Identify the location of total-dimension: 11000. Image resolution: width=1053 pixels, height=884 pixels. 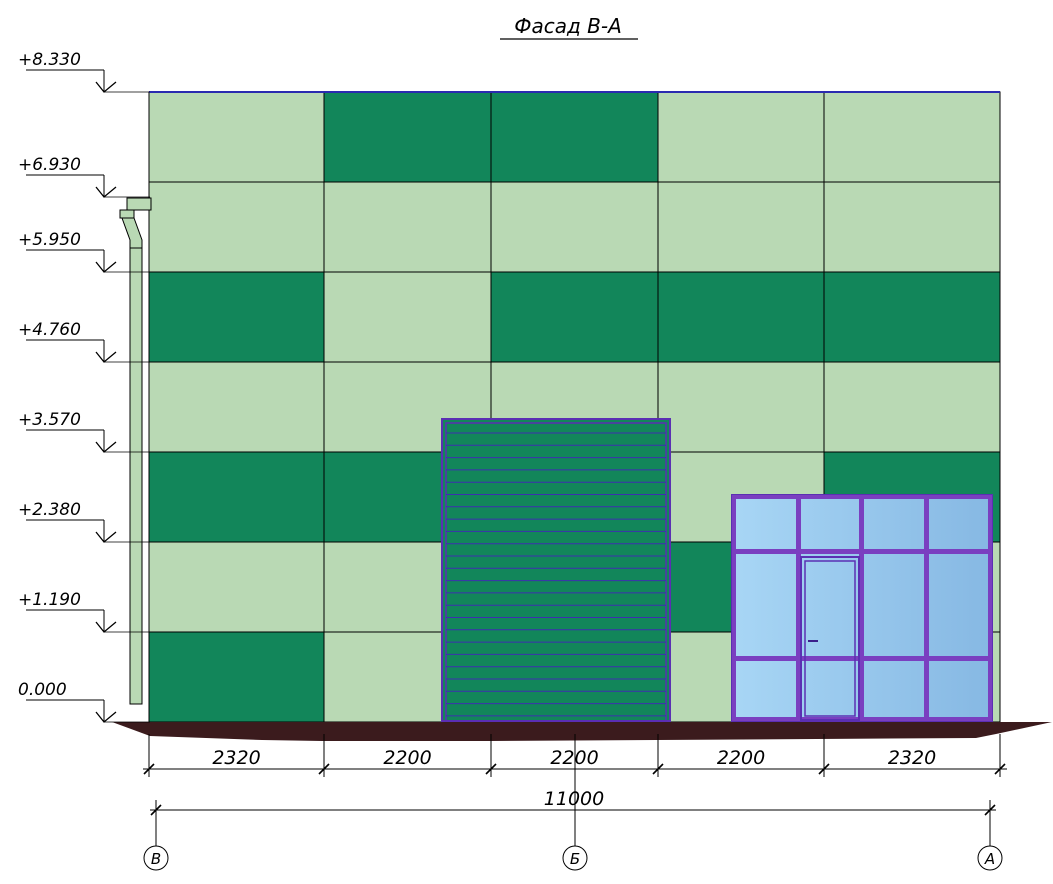
(574, 799).